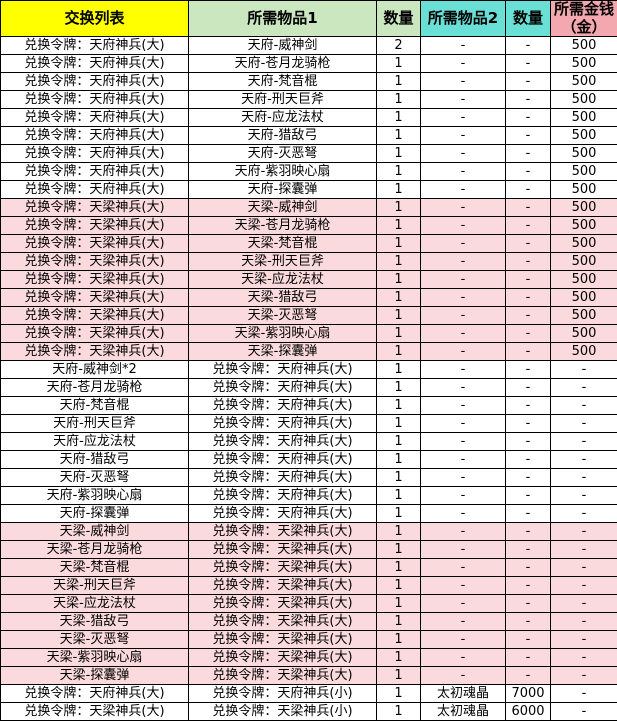  What do you see at coordinates (282, 297) in the screenshot?
I see `cell-required-item-1: 天梁-猎敌弓` at bounding box center [282, 297].